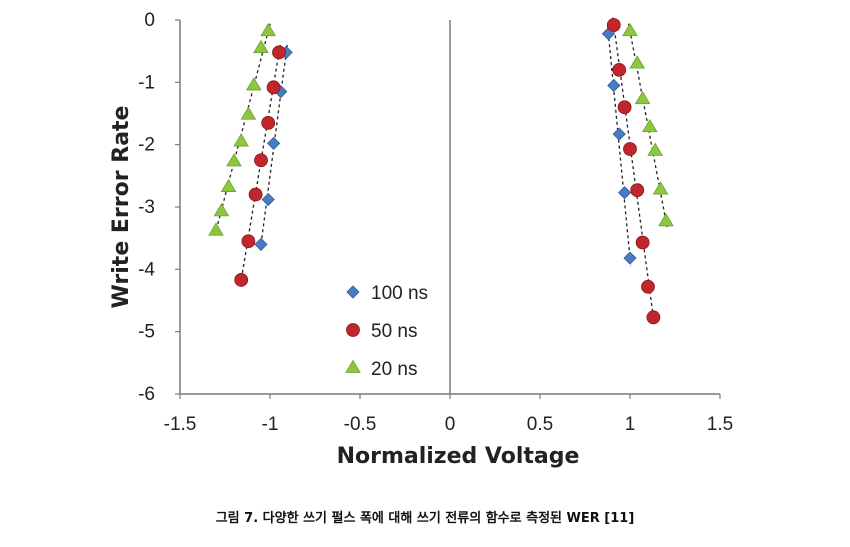 The width and height of the screenshot is (850, 547). Describe the element at coordinates (146, 145) in the screenshot. I see `y-tick-label: -2` at that location.